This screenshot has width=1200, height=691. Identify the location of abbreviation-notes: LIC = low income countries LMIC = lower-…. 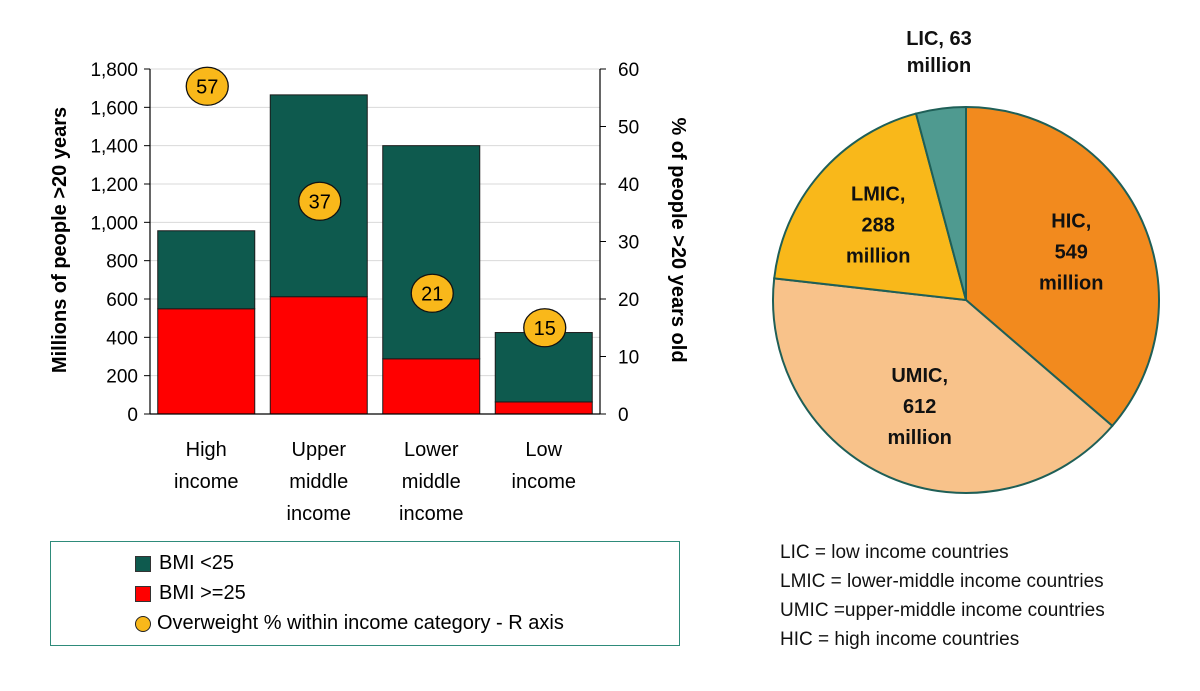
(942, 596).